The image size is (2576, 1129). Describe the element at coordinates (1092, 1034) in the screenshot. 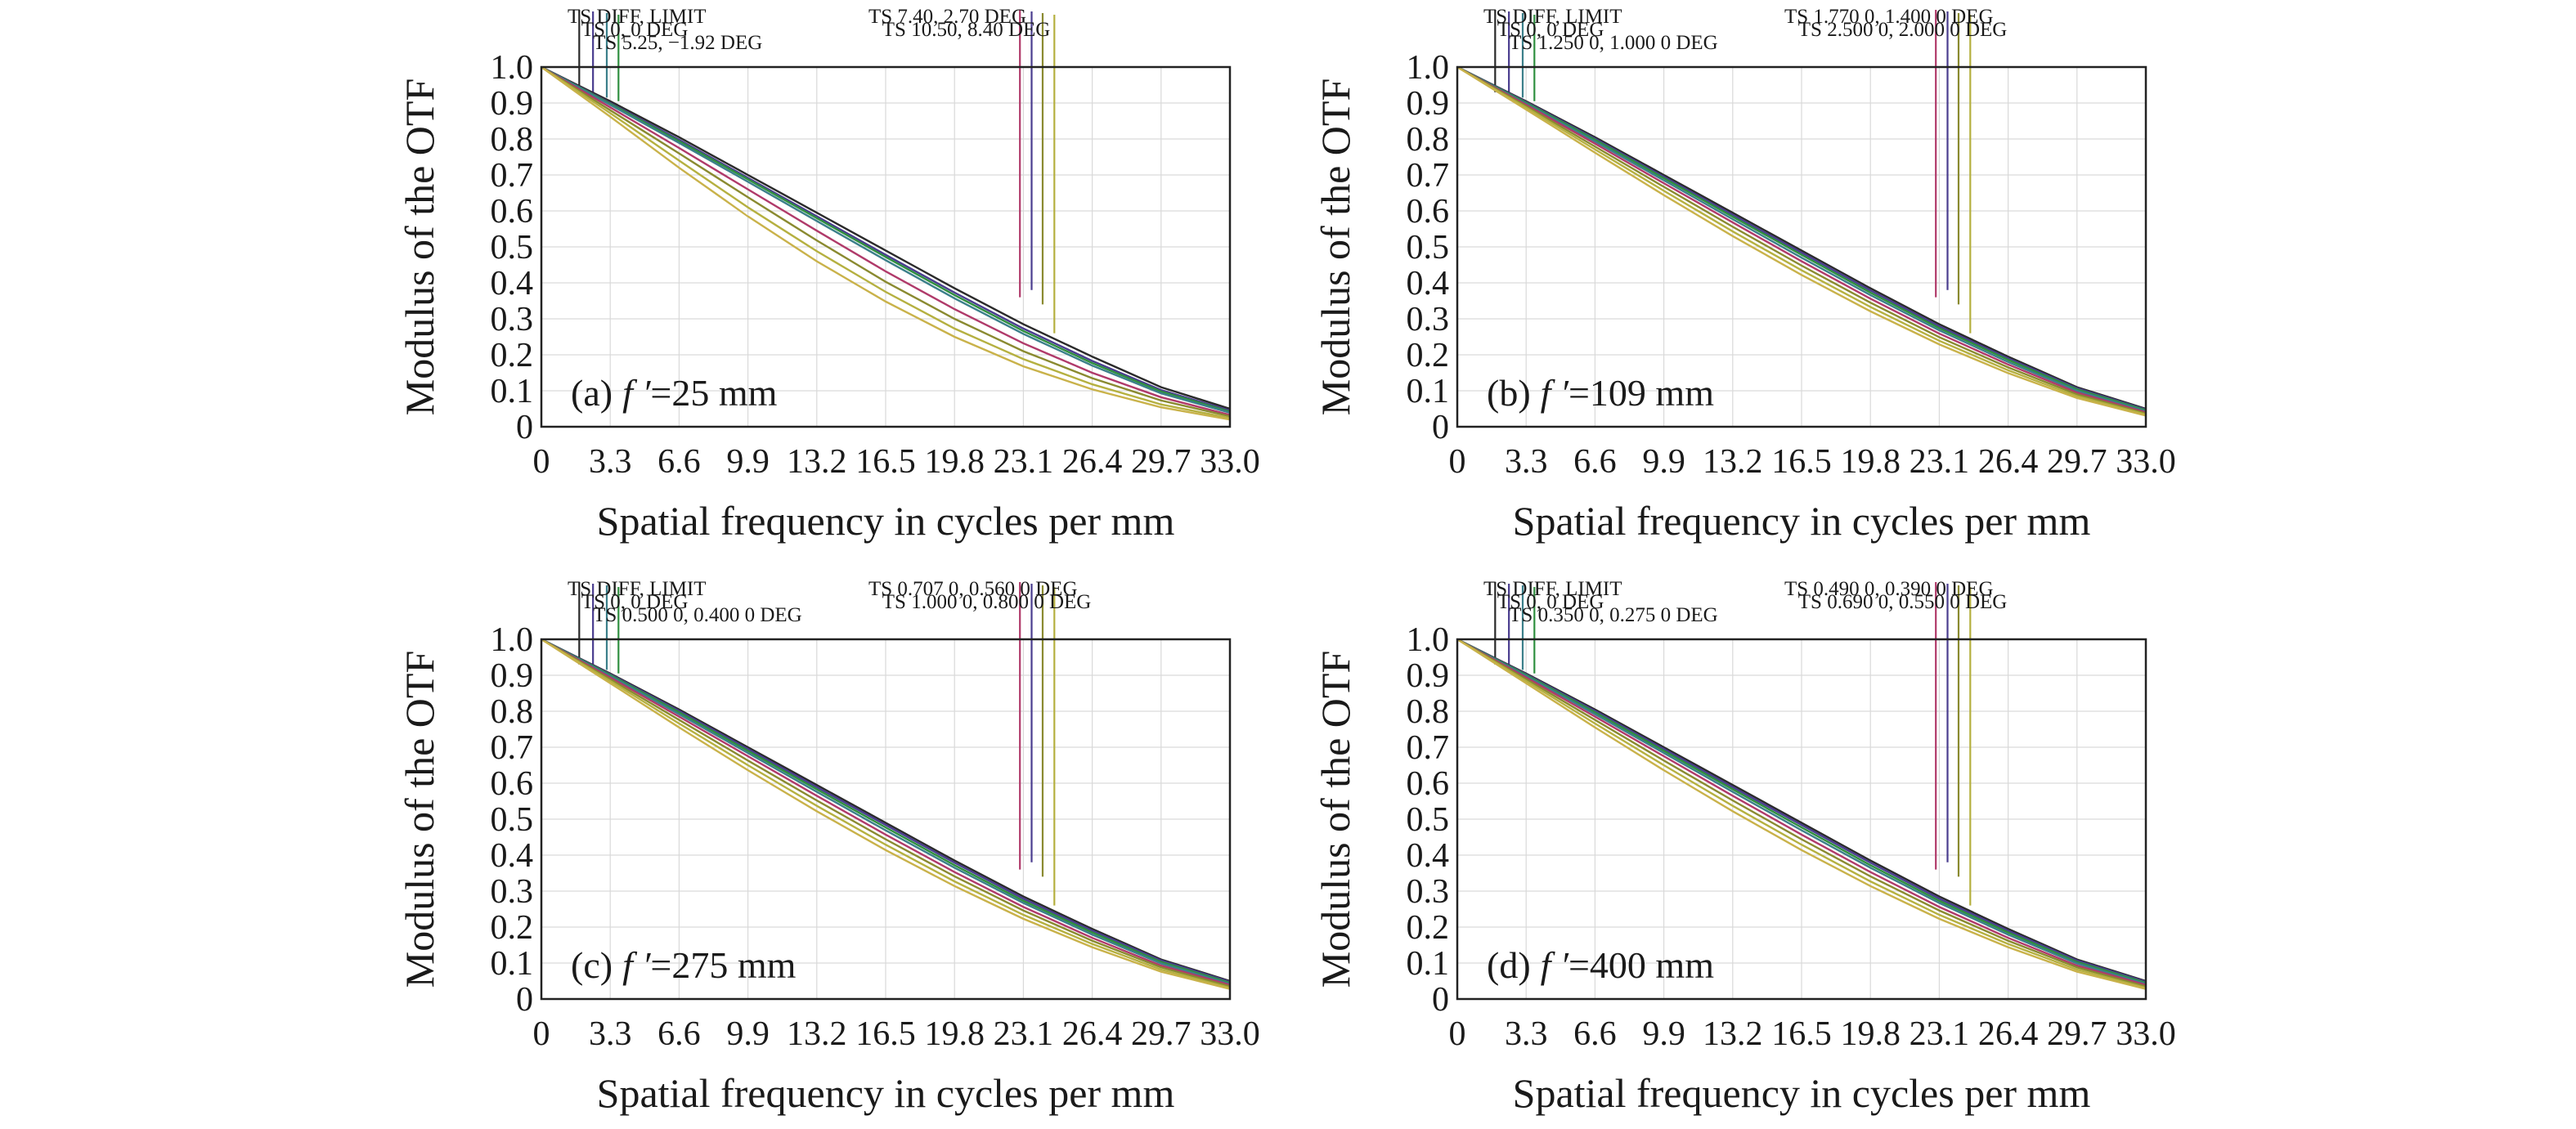

I see `x-tick-label: 26.4` at that location.